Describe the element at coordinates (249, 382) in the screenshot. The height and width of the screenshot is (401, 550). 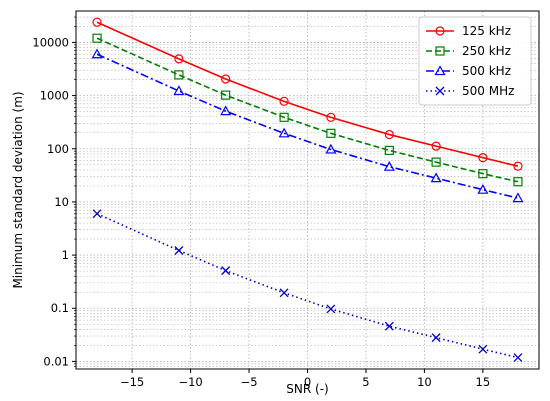
I see `x-tick-label: −5` at that location.